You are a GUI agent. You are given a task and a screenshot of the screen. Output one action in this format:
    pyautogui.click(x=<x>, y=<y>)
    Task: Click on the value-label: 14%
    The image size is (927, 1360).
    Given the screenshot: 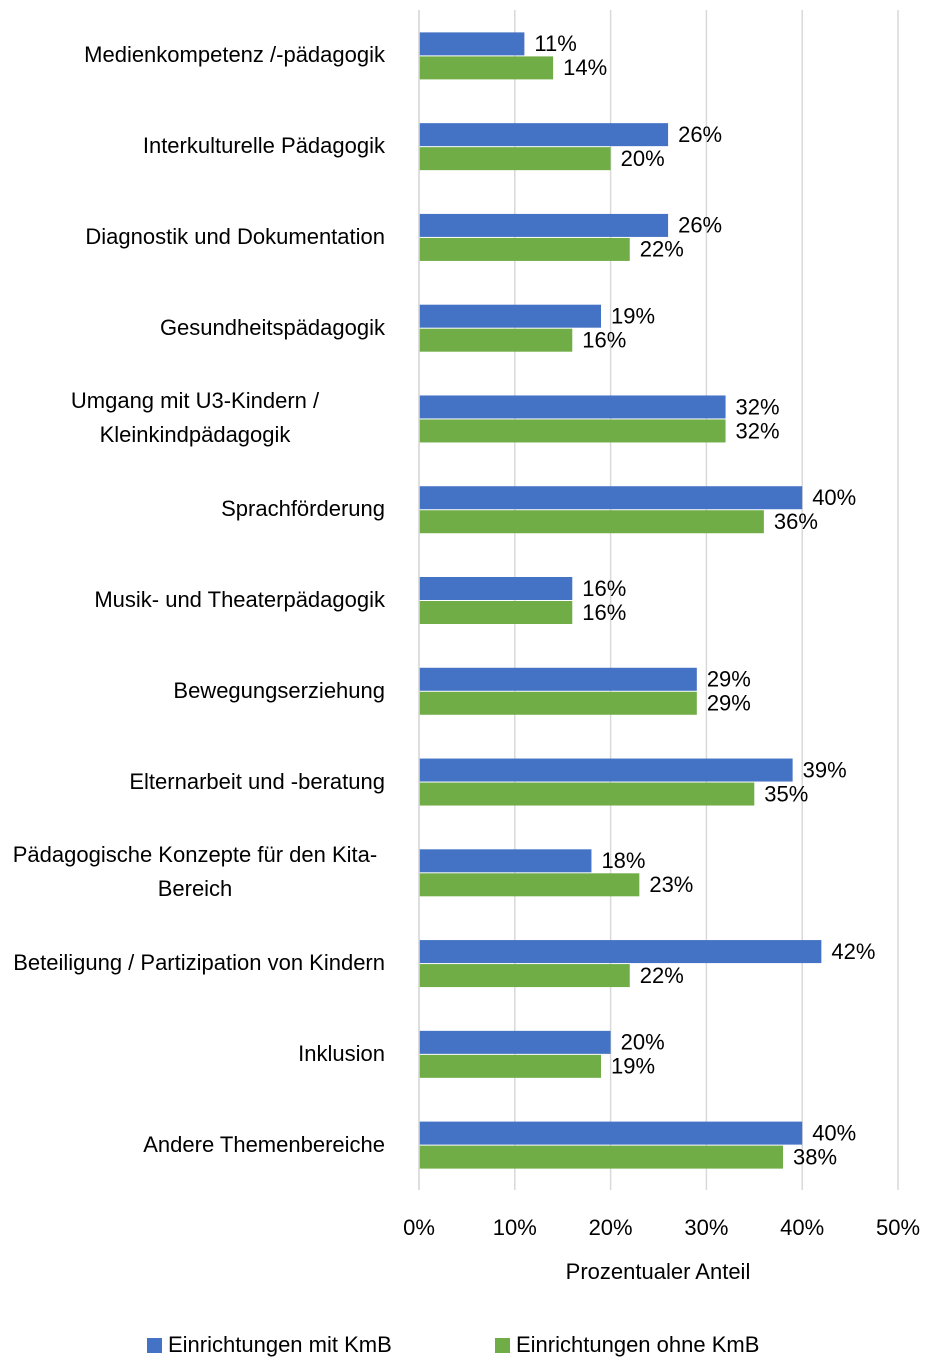 What is the action you would take?
    pyautogui.click(x=585, y=67)
    